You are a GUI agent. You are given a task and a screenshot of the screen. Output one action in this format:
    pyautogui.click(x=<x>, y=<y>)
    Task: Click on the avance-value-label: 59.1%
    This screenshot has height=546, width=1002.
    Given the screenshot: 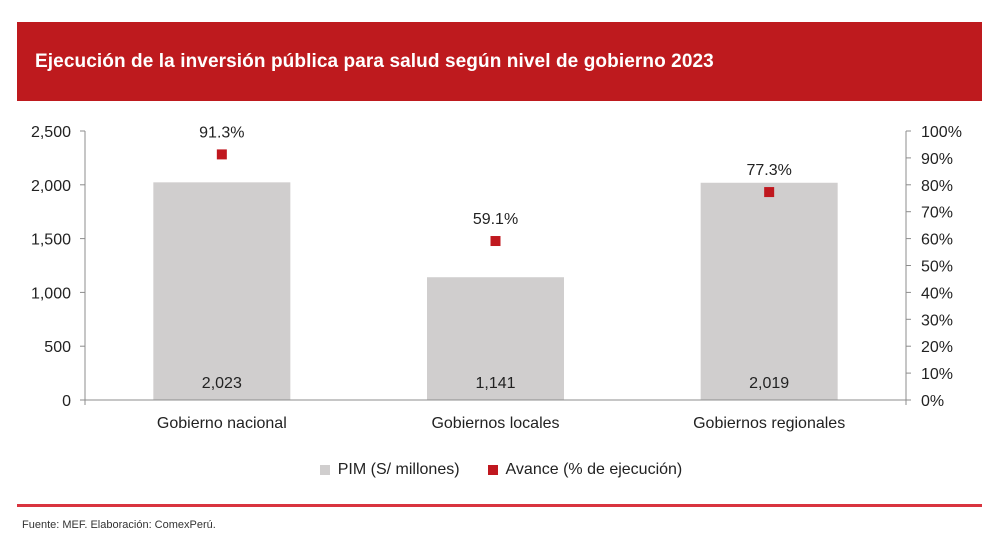 What is the action you would take?
    pyautogui.click(x=495, y=219)
    